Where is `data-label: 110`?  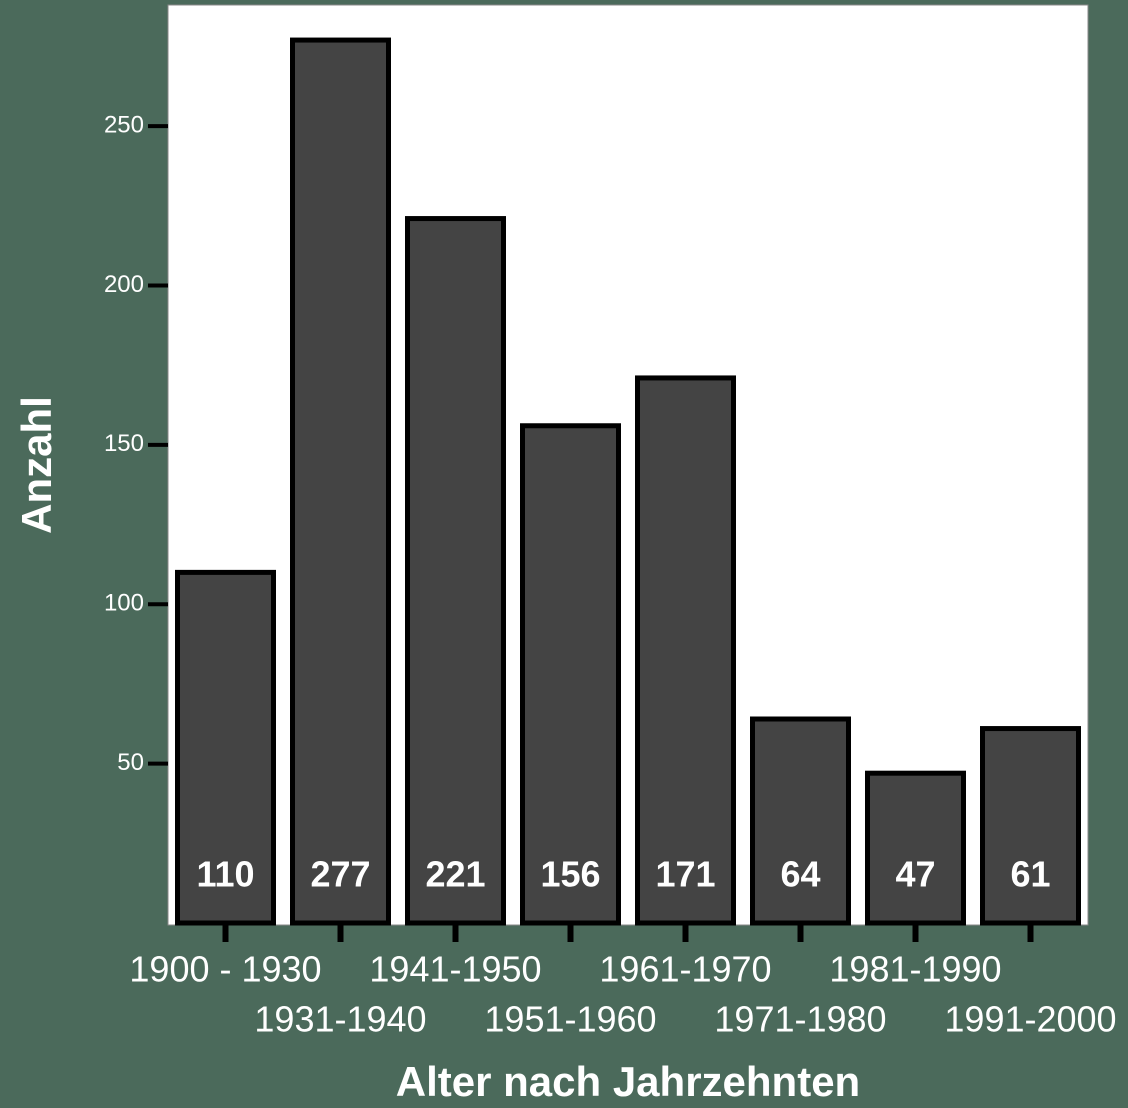 data-label: 110 is located at coordinates (225, 874).